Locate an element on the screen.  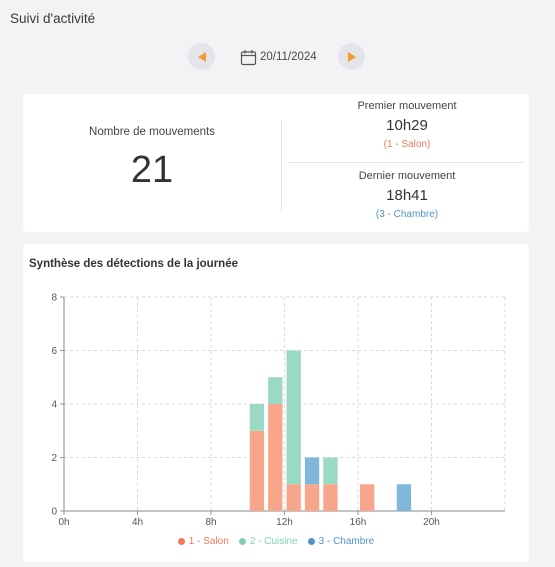
y-tick-label: 0 is located at coordinates (54, 512).